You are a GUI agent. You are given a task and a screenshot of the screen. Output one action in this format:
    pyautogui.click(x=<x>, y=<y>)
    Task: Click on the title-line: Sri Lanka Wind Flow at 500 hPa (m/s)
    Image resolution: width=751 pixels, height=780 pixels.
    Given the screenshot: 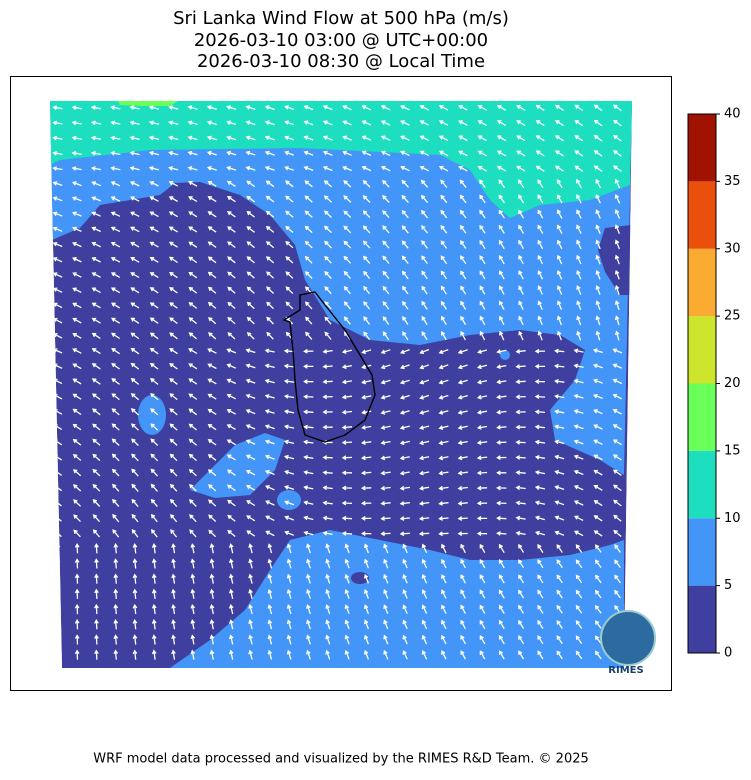 What is the action you would take?
    pyautogui.click(x=341, y=18)
    